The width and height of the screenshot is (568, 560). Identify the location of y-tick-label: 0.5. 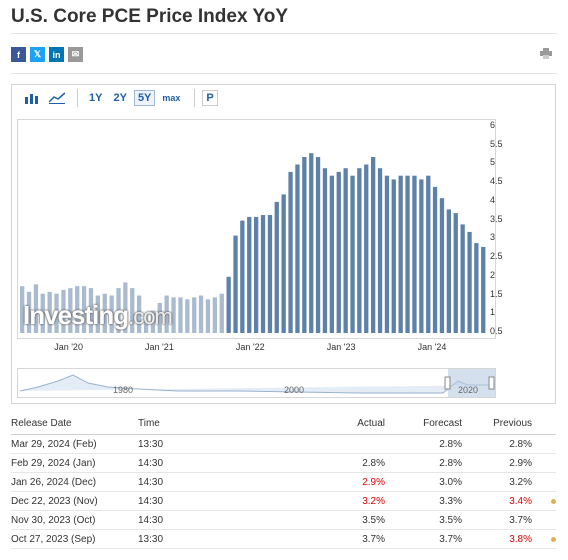
(496, 331).